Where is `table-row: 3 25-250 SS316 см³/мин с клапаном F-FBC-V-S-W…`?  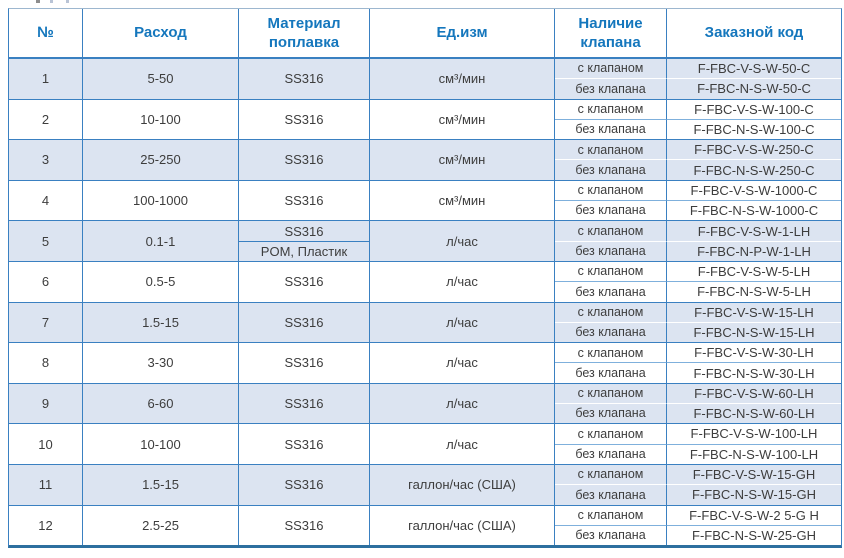
table-row: 3 25-250 SS316 см³/мин с клапаном F-FBC-V-S-W… is located at coordinates (425, 160).